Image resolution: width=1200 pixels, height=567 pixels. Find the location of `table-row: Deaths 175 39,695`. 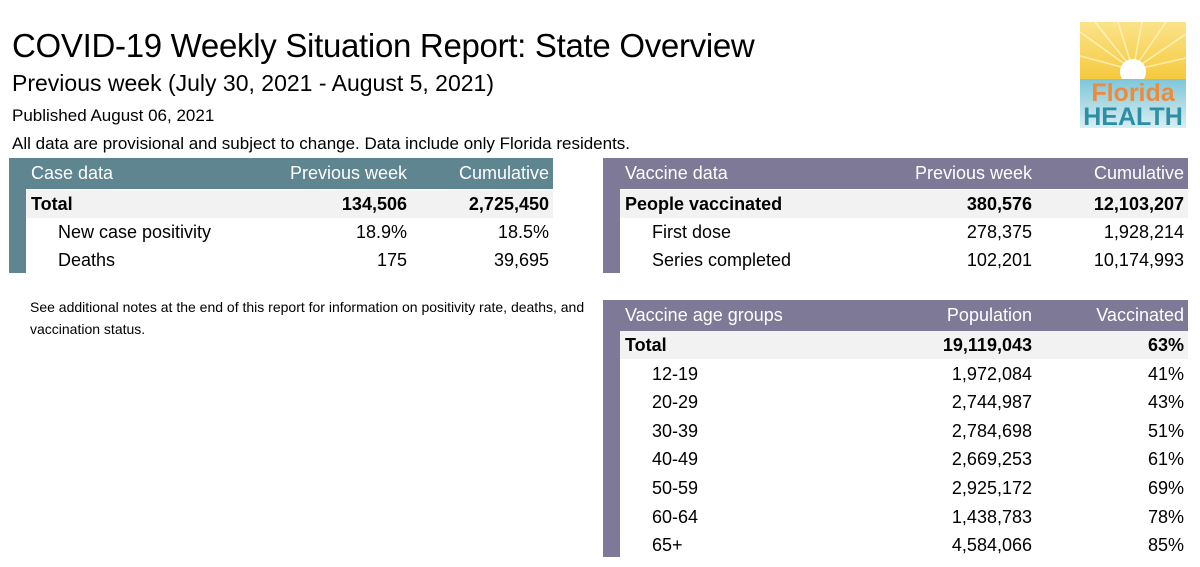

table-row: Deaths 175 39,695 is located at coordinates (289, 260).